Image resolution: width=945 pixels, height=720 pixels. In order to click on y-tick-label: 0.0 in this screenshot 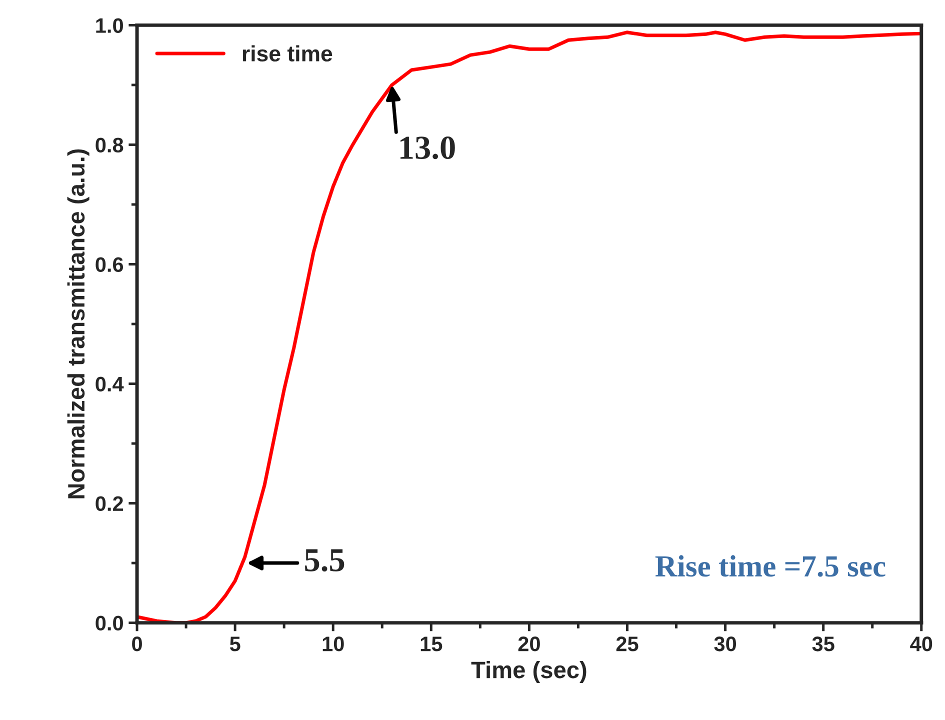, I will do `click(109, 623)`.